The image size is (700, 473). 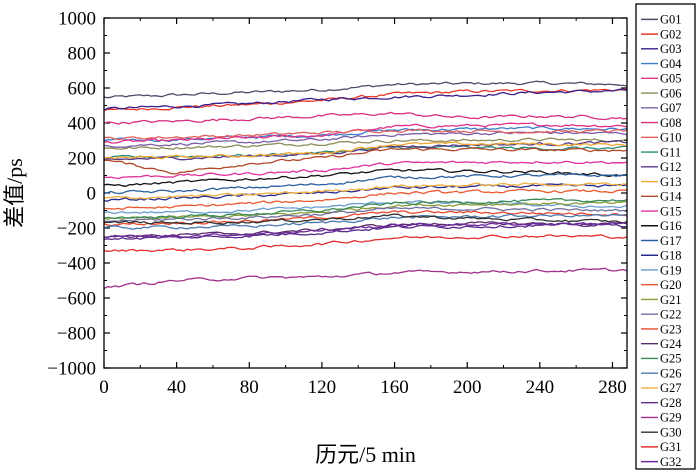 What do you see at coordinates (176, 387) in the screenshot?
I see `x-tick-label: 40` at bounding box center [176, 387].